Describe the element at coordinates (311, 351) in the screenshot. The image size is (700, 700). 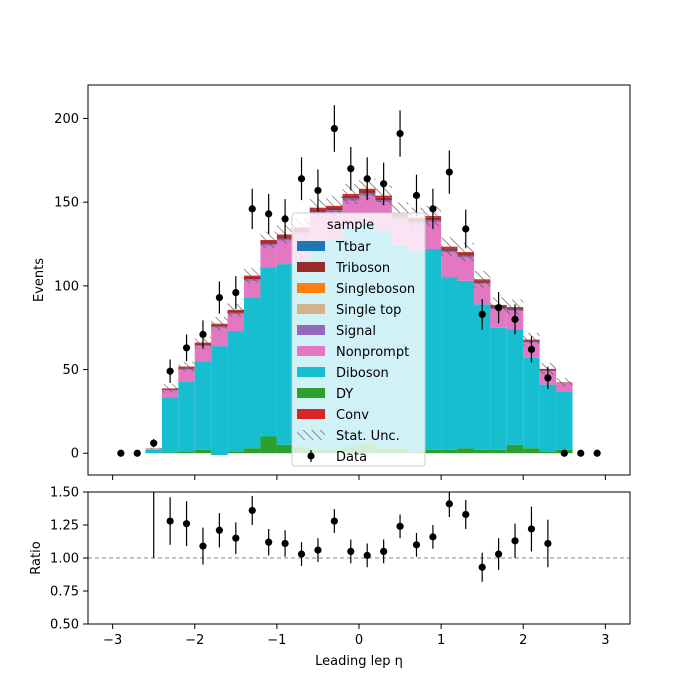
I see `legend-swatch-nonprompt` at that location.